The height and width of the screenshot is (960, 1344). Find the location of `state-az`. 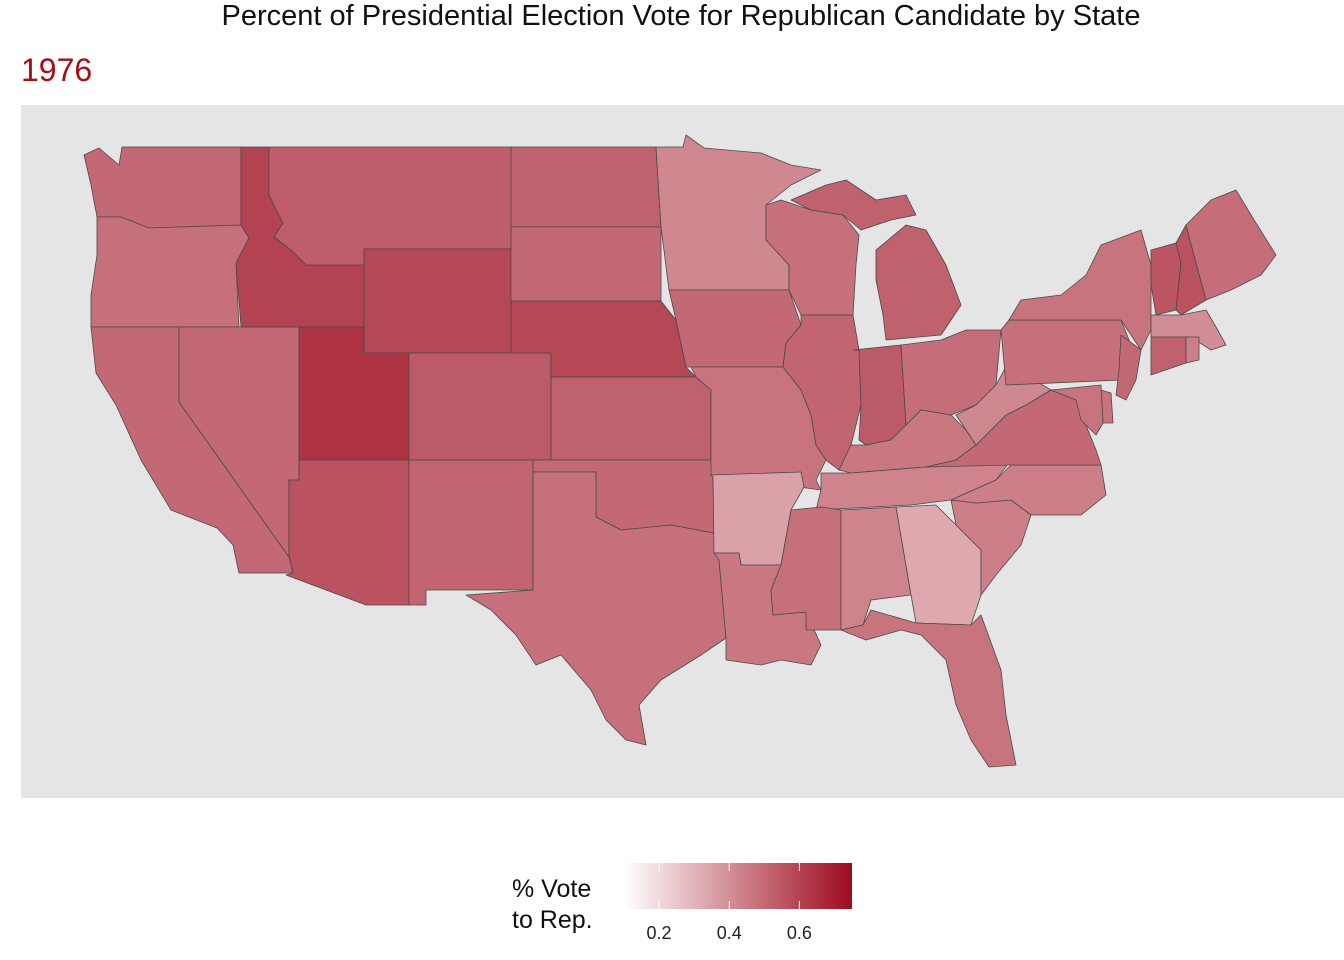

state-az is located at coordinates (347, 532).